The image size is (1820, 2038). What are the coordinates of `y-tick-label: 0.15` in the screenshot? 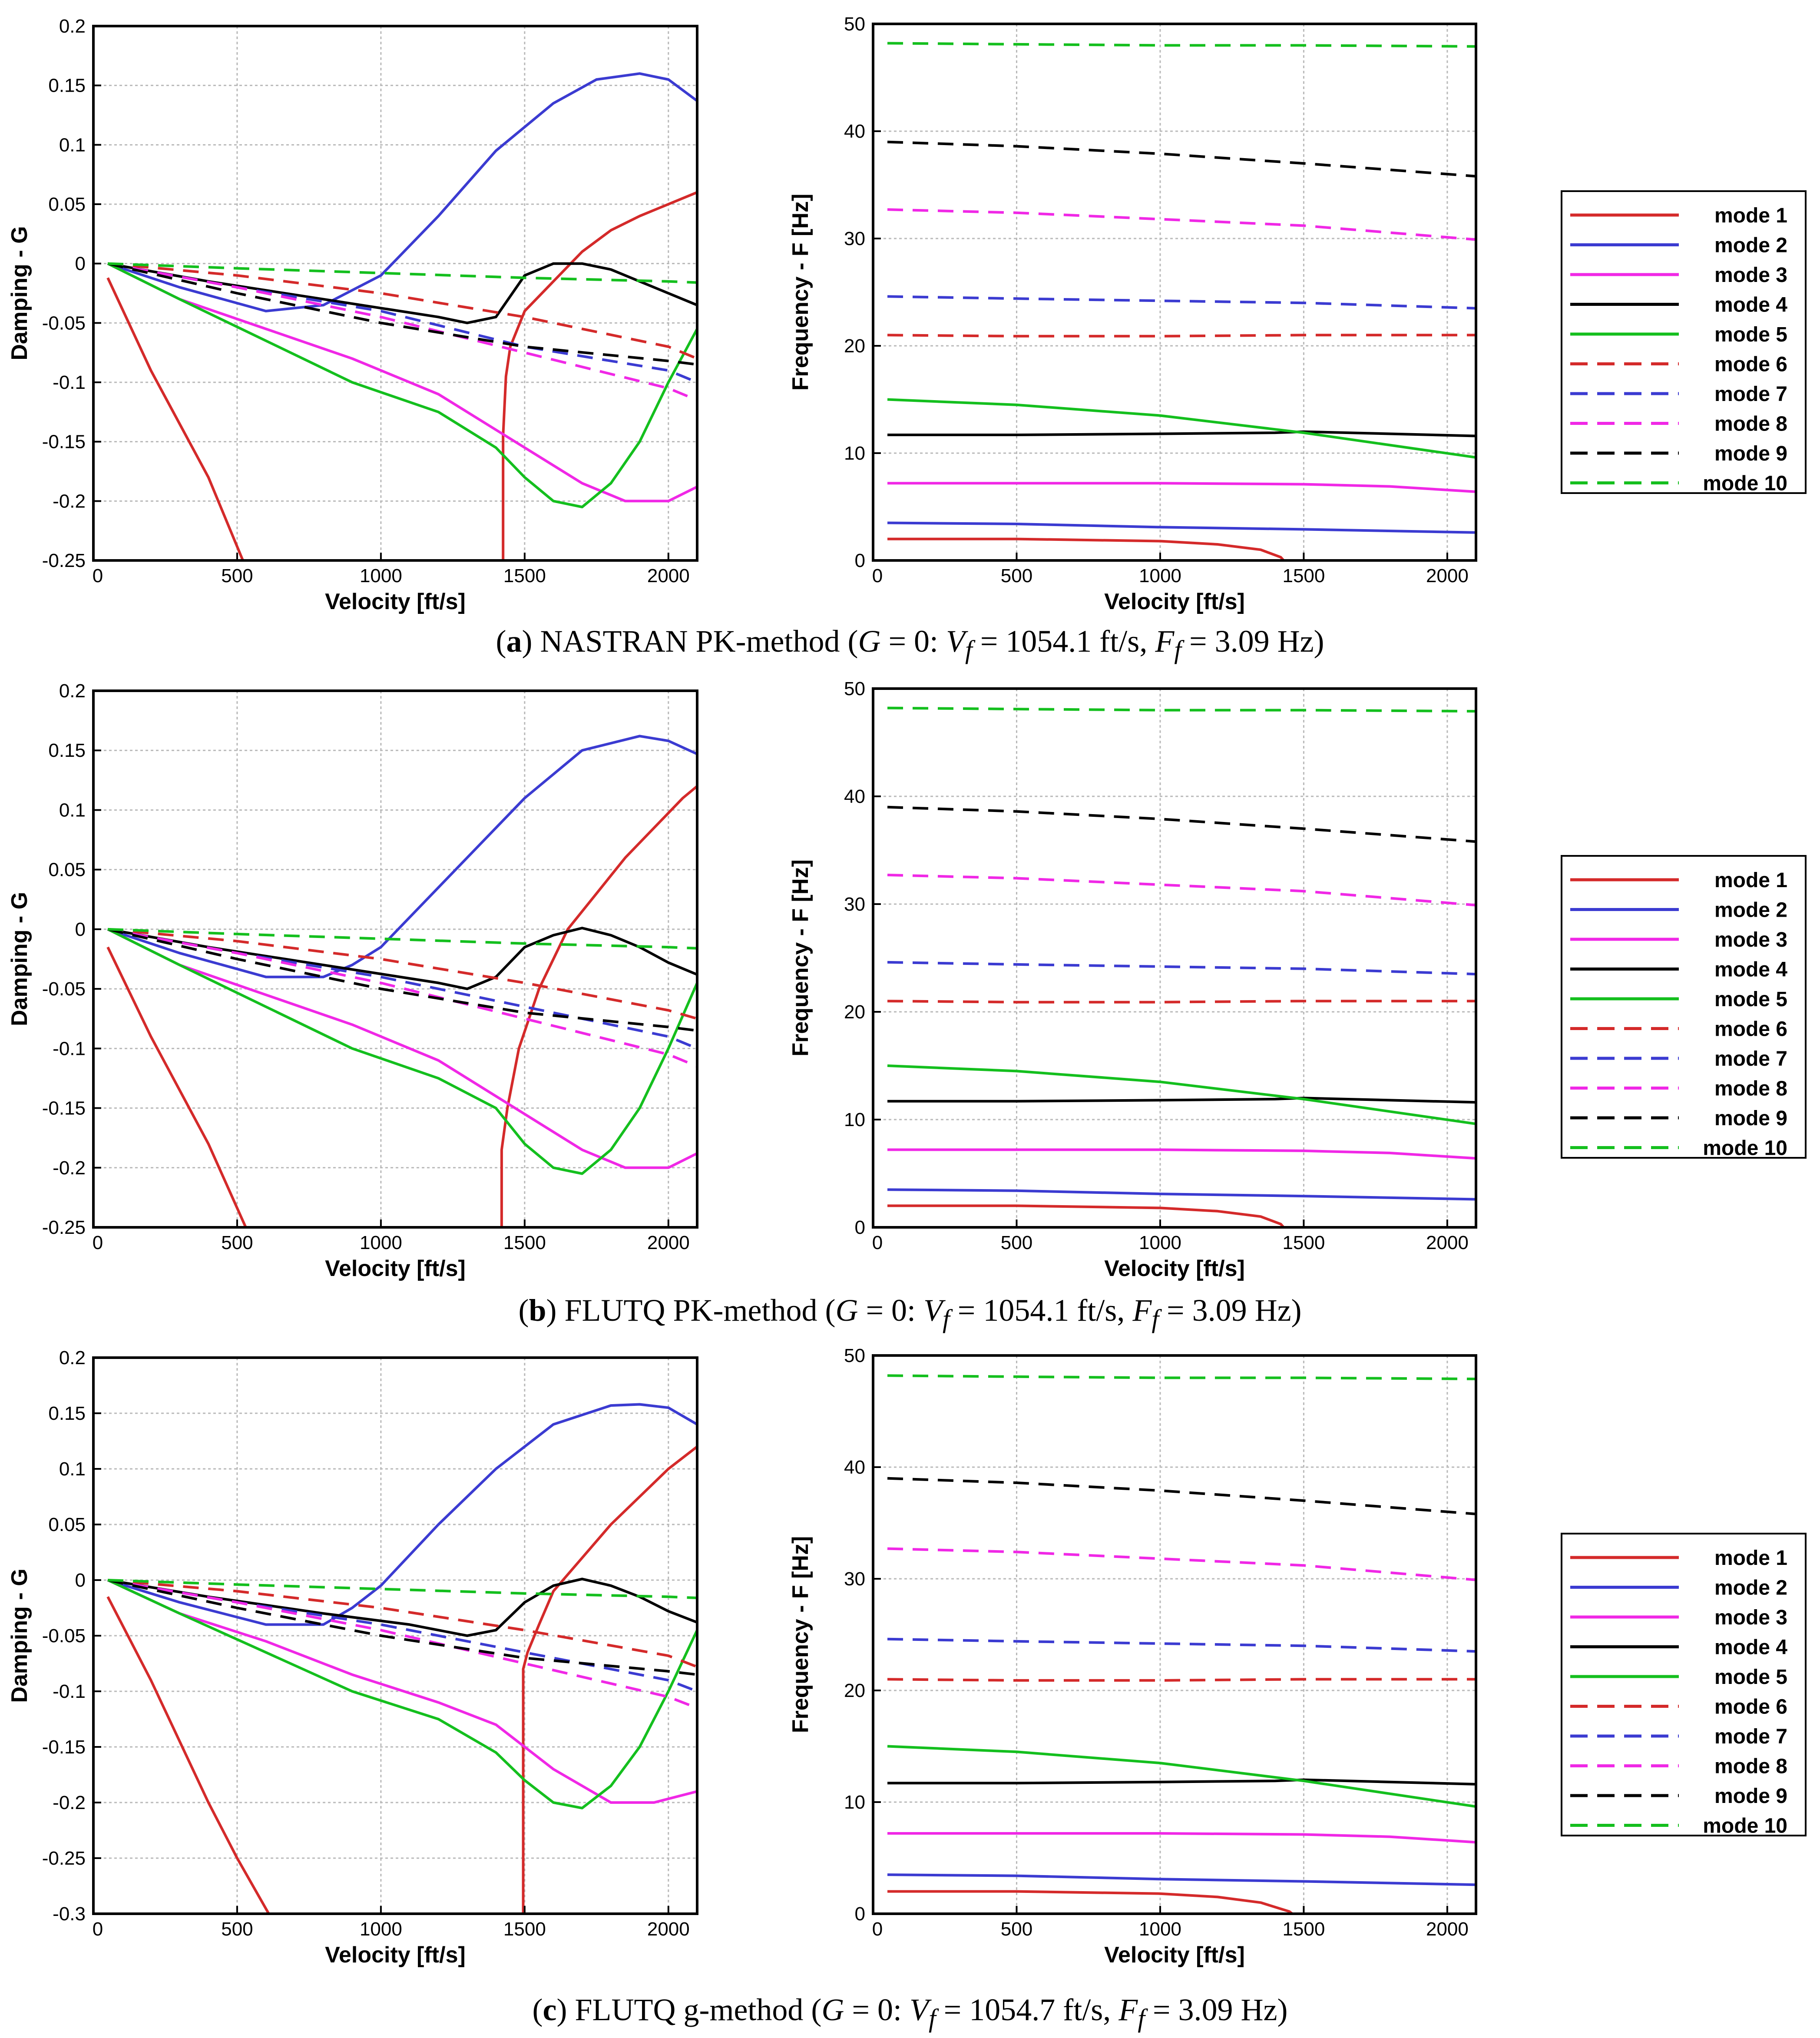 It's located at (67, 1413).